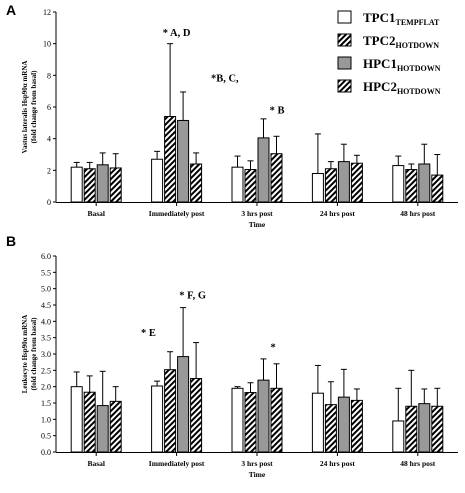 The width and height of the screenshot is (465, 493). What do you see at coordinates (49, 139) in the screenshot?
I see `y-tick-label: 4` at bounding box center [49, 139].